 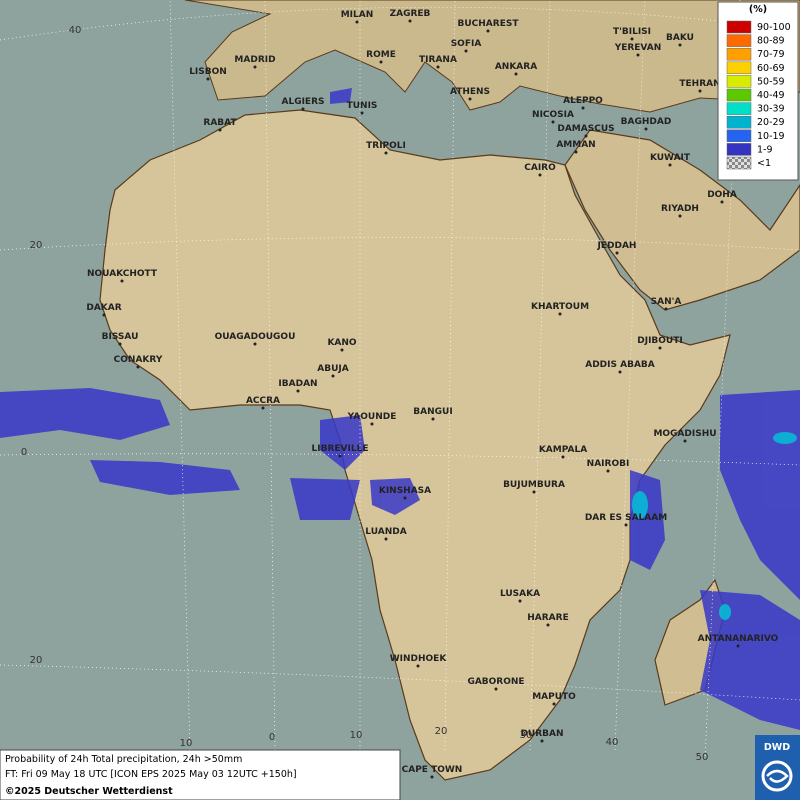 I want to click on city-label: SOFIA, so click(x=466, y=44).